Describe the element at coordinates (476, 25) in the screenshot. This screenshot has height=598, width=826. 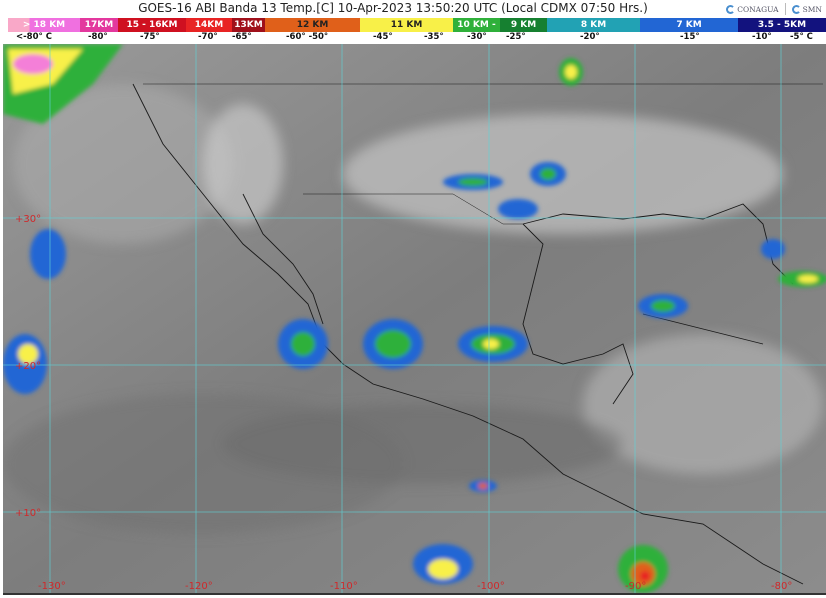
I see `legend-10km: 10 KM -` at that location.